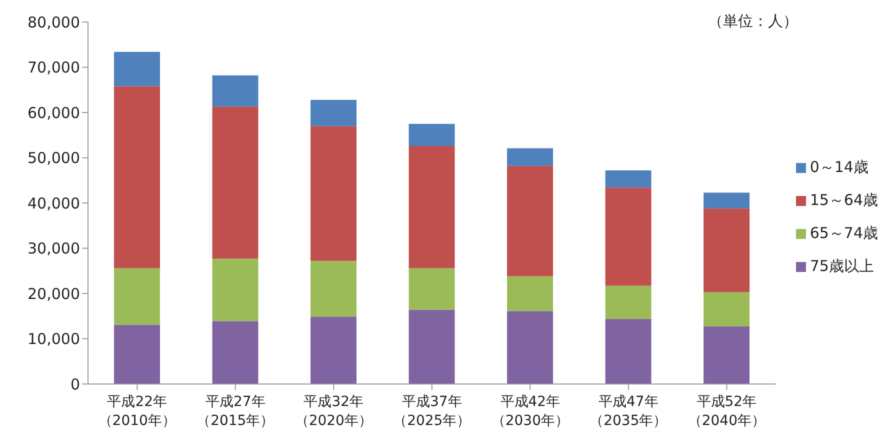 Image resolution: width=896 pixels, height=448 pixels. Describe the element at coordinates (530, 411) in the screenshot. I see `x-tick-label: 平成42年（2030年）` at that location.